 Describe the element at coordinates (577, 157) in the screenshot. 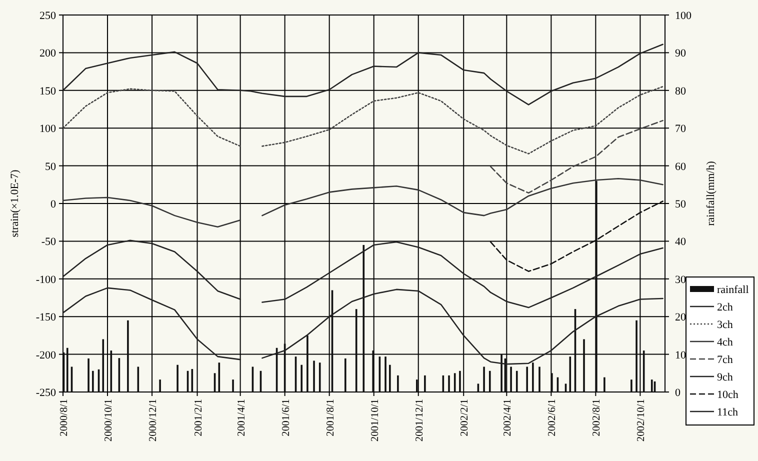

I see `line-series` at that location.